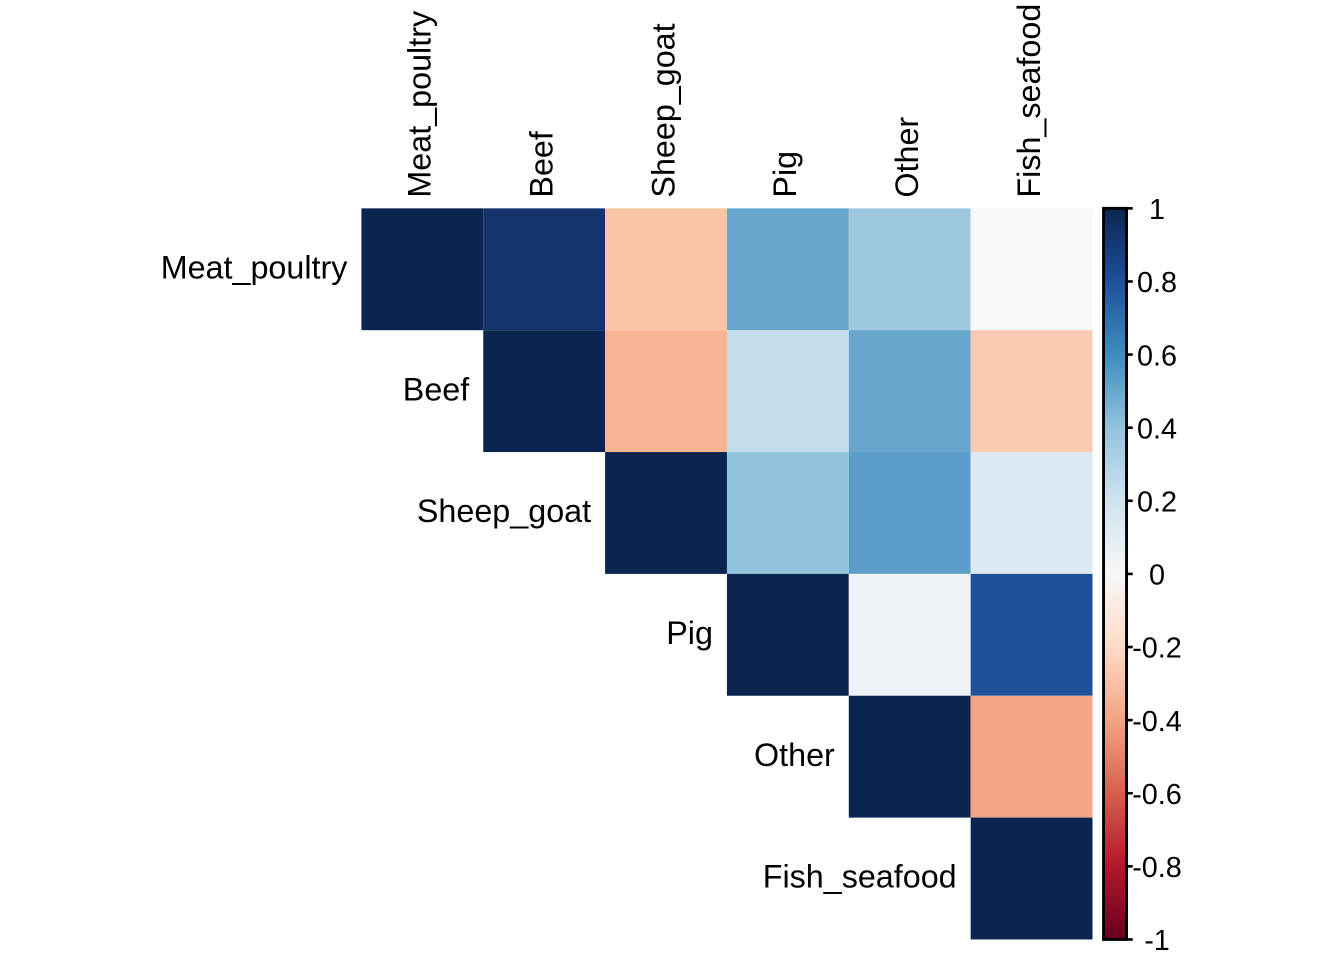 This screenshot has height=960, width=1344. I want to click on svg-text: -0.6, so click(1157, 795).